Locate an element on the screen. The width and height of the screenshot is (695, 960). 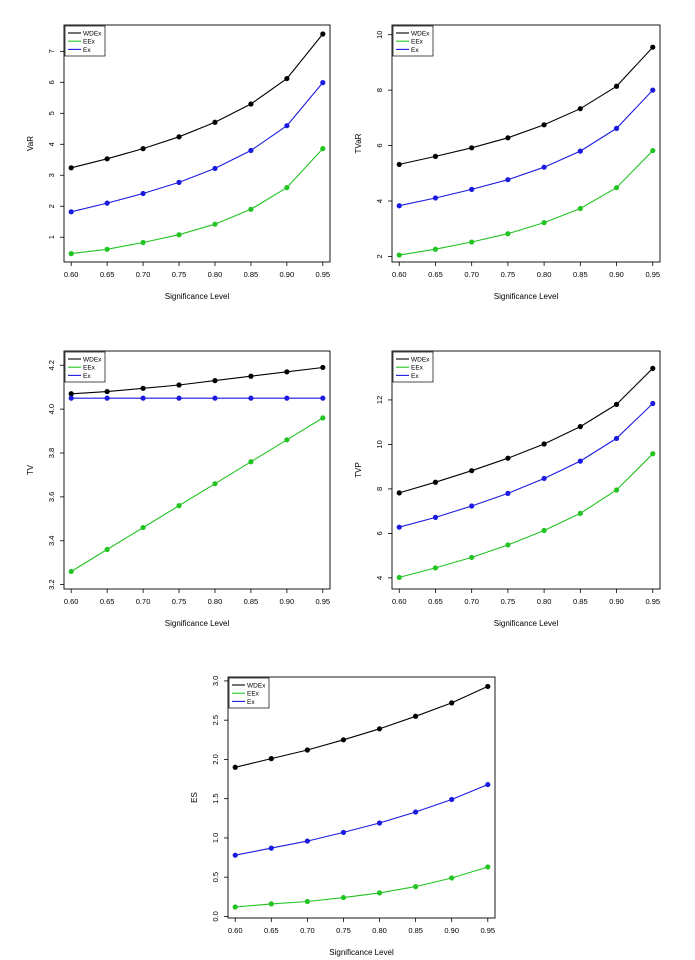
y-tick-label: 5 is located at coordinates (51, 113).